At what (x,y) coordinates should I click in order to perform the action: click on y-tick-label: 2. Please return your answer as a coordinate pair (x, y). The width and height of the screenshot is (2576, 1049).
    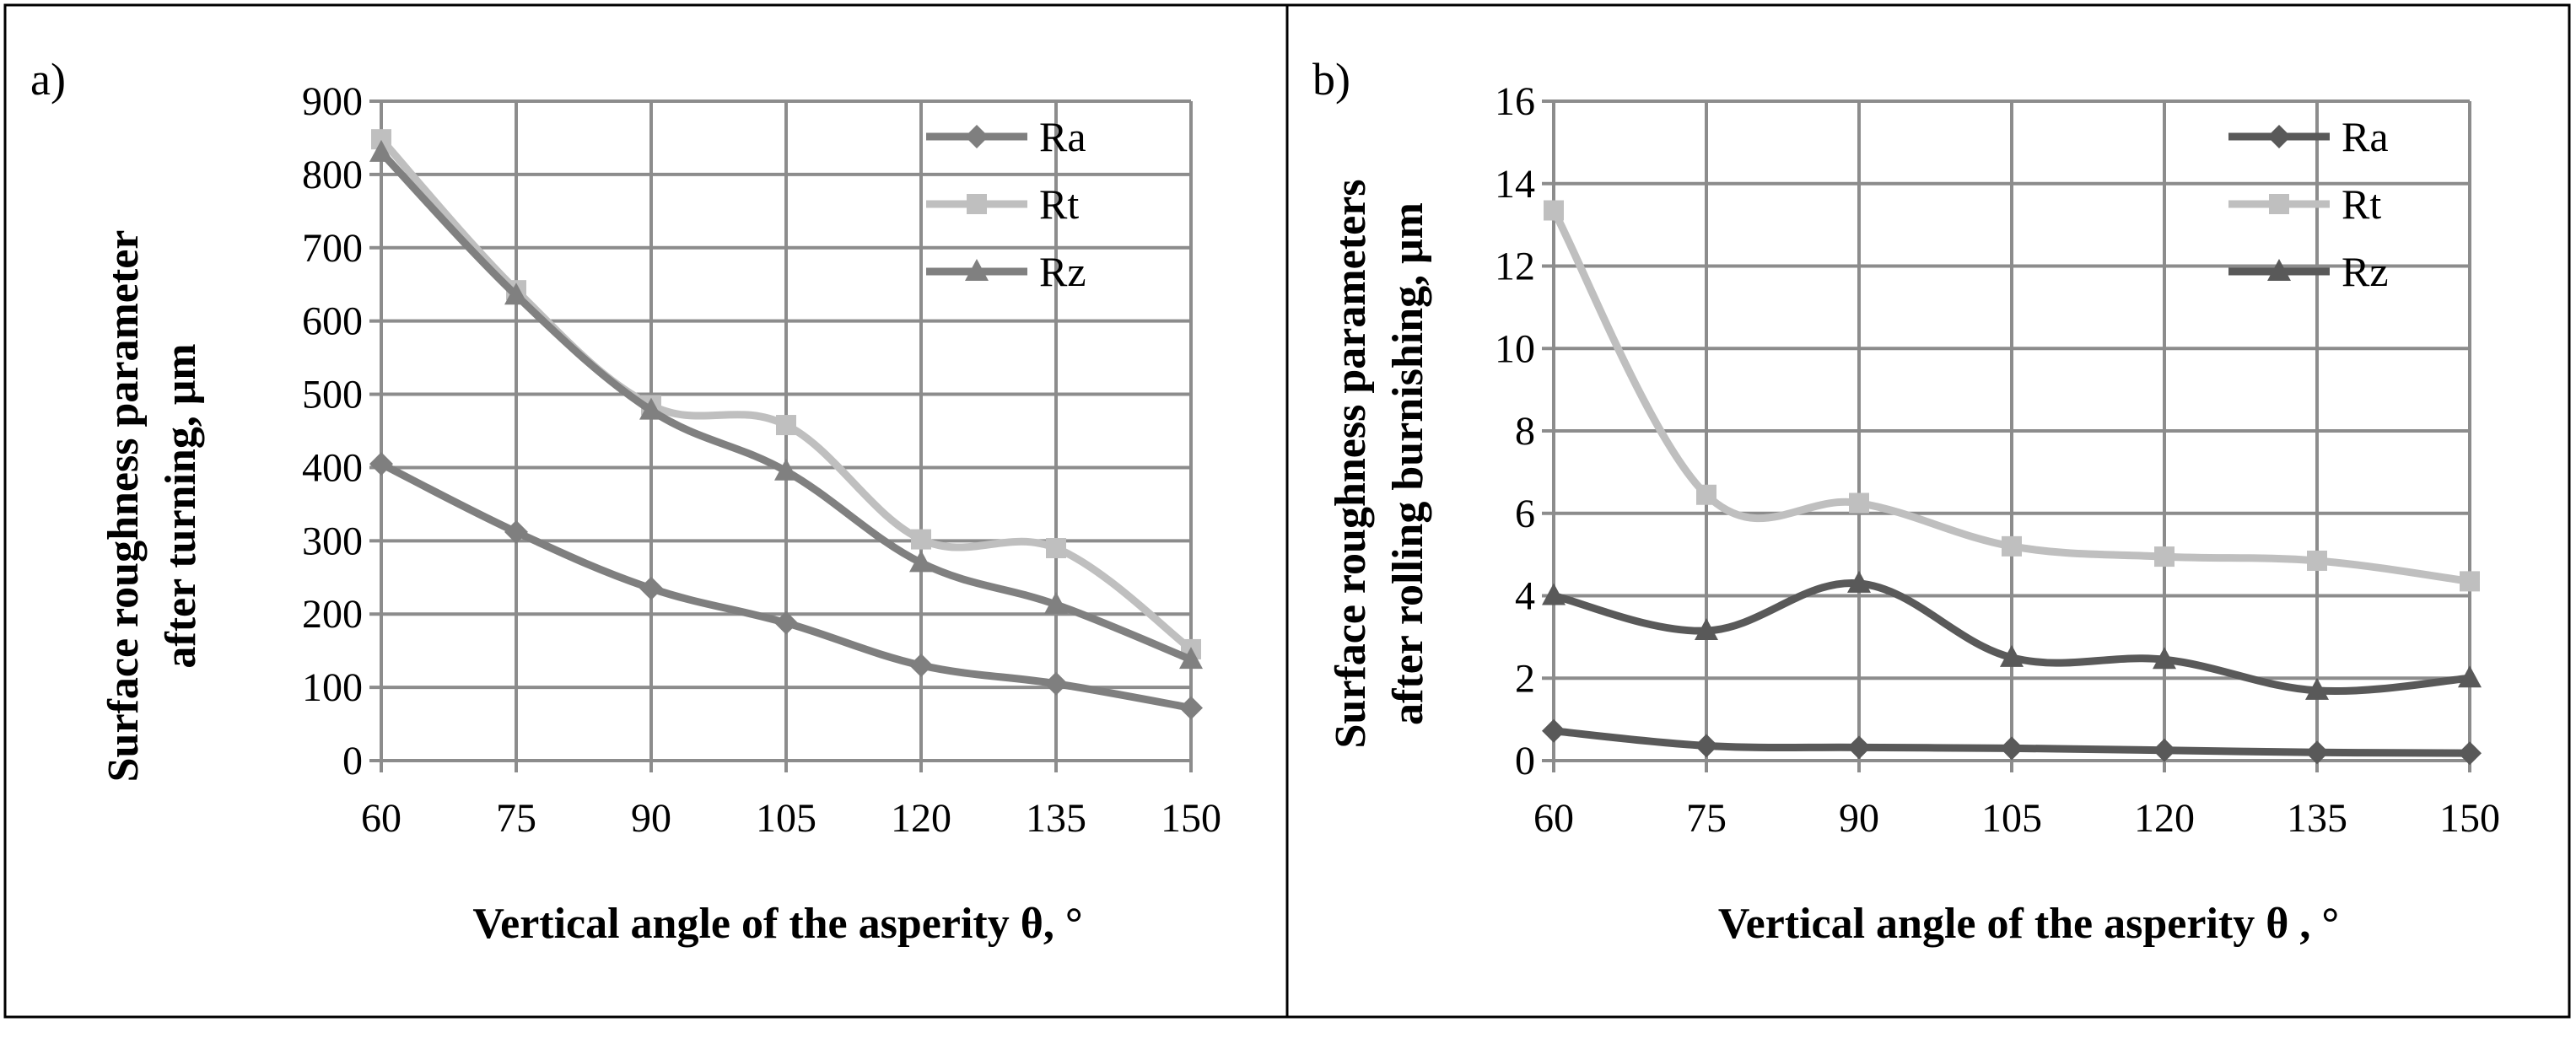
    Looking at the image, I should click on (1525, 678).